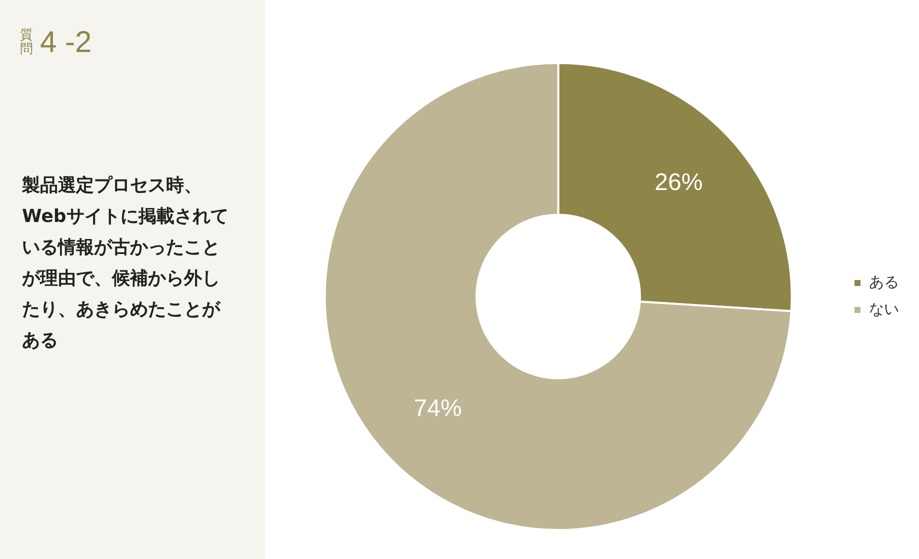 The width and height of the screenshot is (919, 559). What do you see at coordinates (126, 263) in the screenshot?
I see `text: 製品選定プロセス時、Webサイトに掲載されている情報が古かったことが理由で、候補から外したり、あきらめたことがある` at bounding box center [126, 263].